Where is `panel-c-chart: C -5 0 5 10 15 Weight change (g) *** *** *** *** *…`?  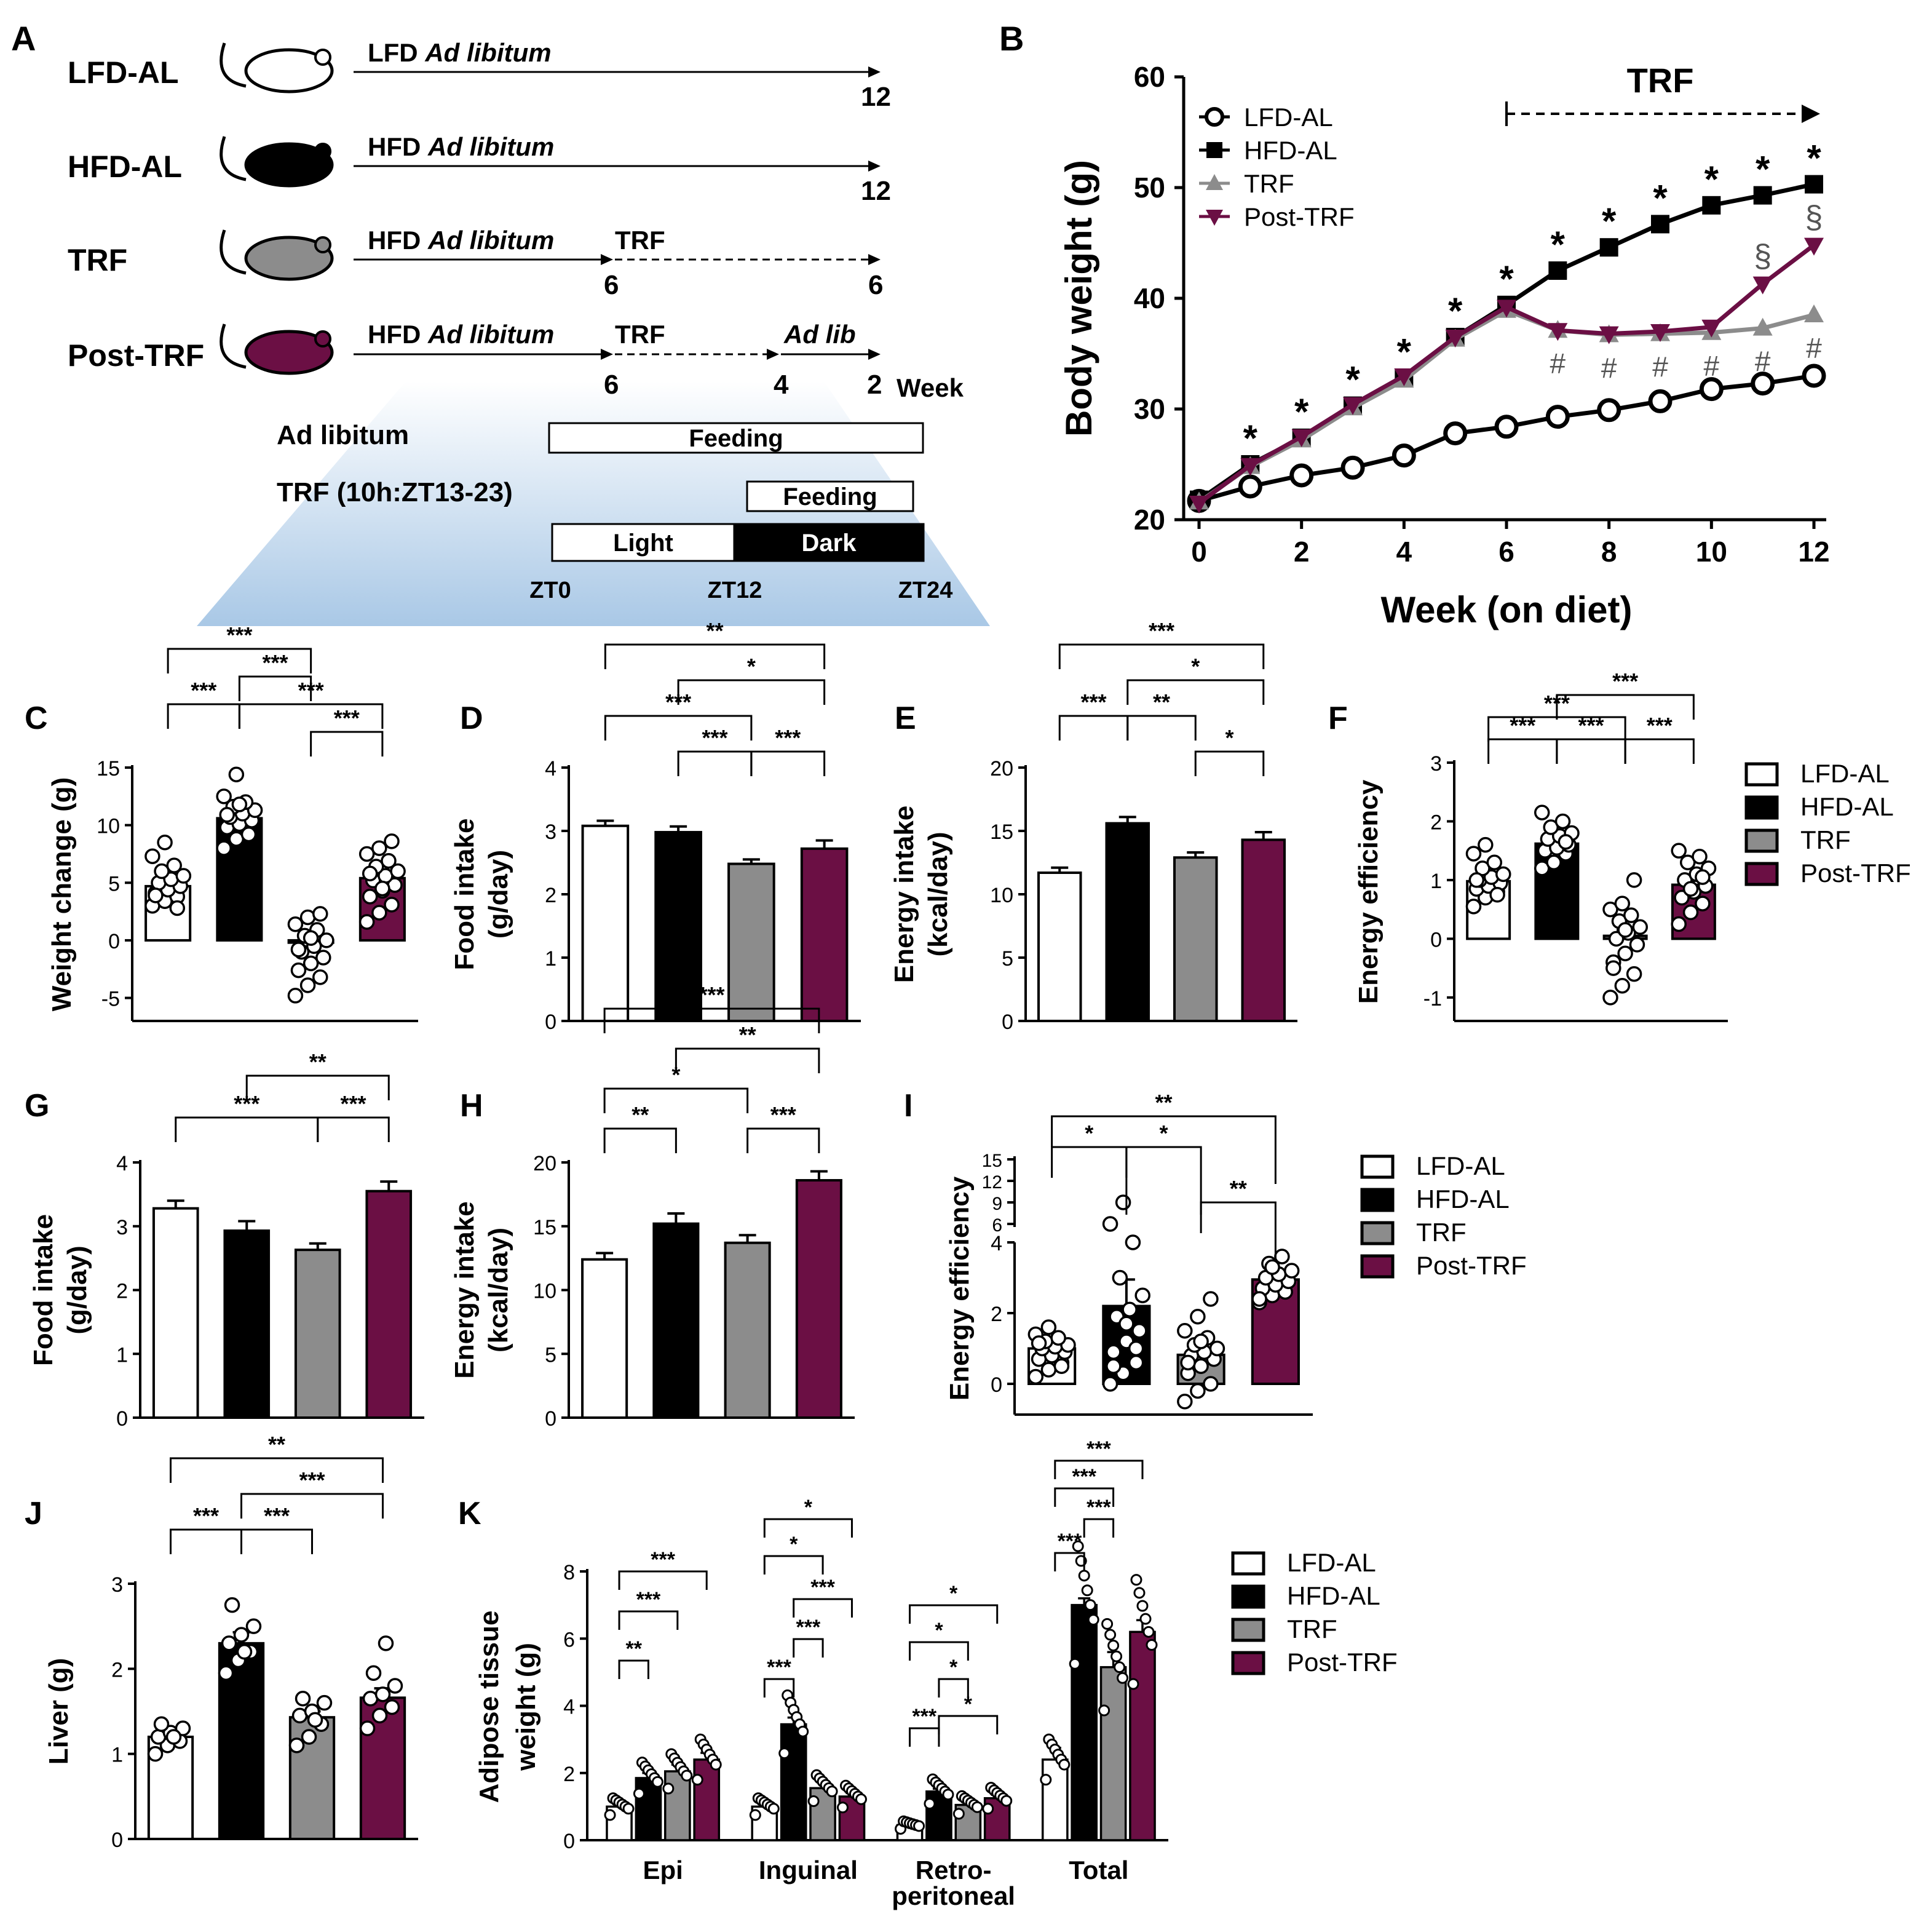 panel-c-chart: C -5 0 5 10 15 Weight change (g) *** *** *** *** *… is located at coordinates (221, 822).